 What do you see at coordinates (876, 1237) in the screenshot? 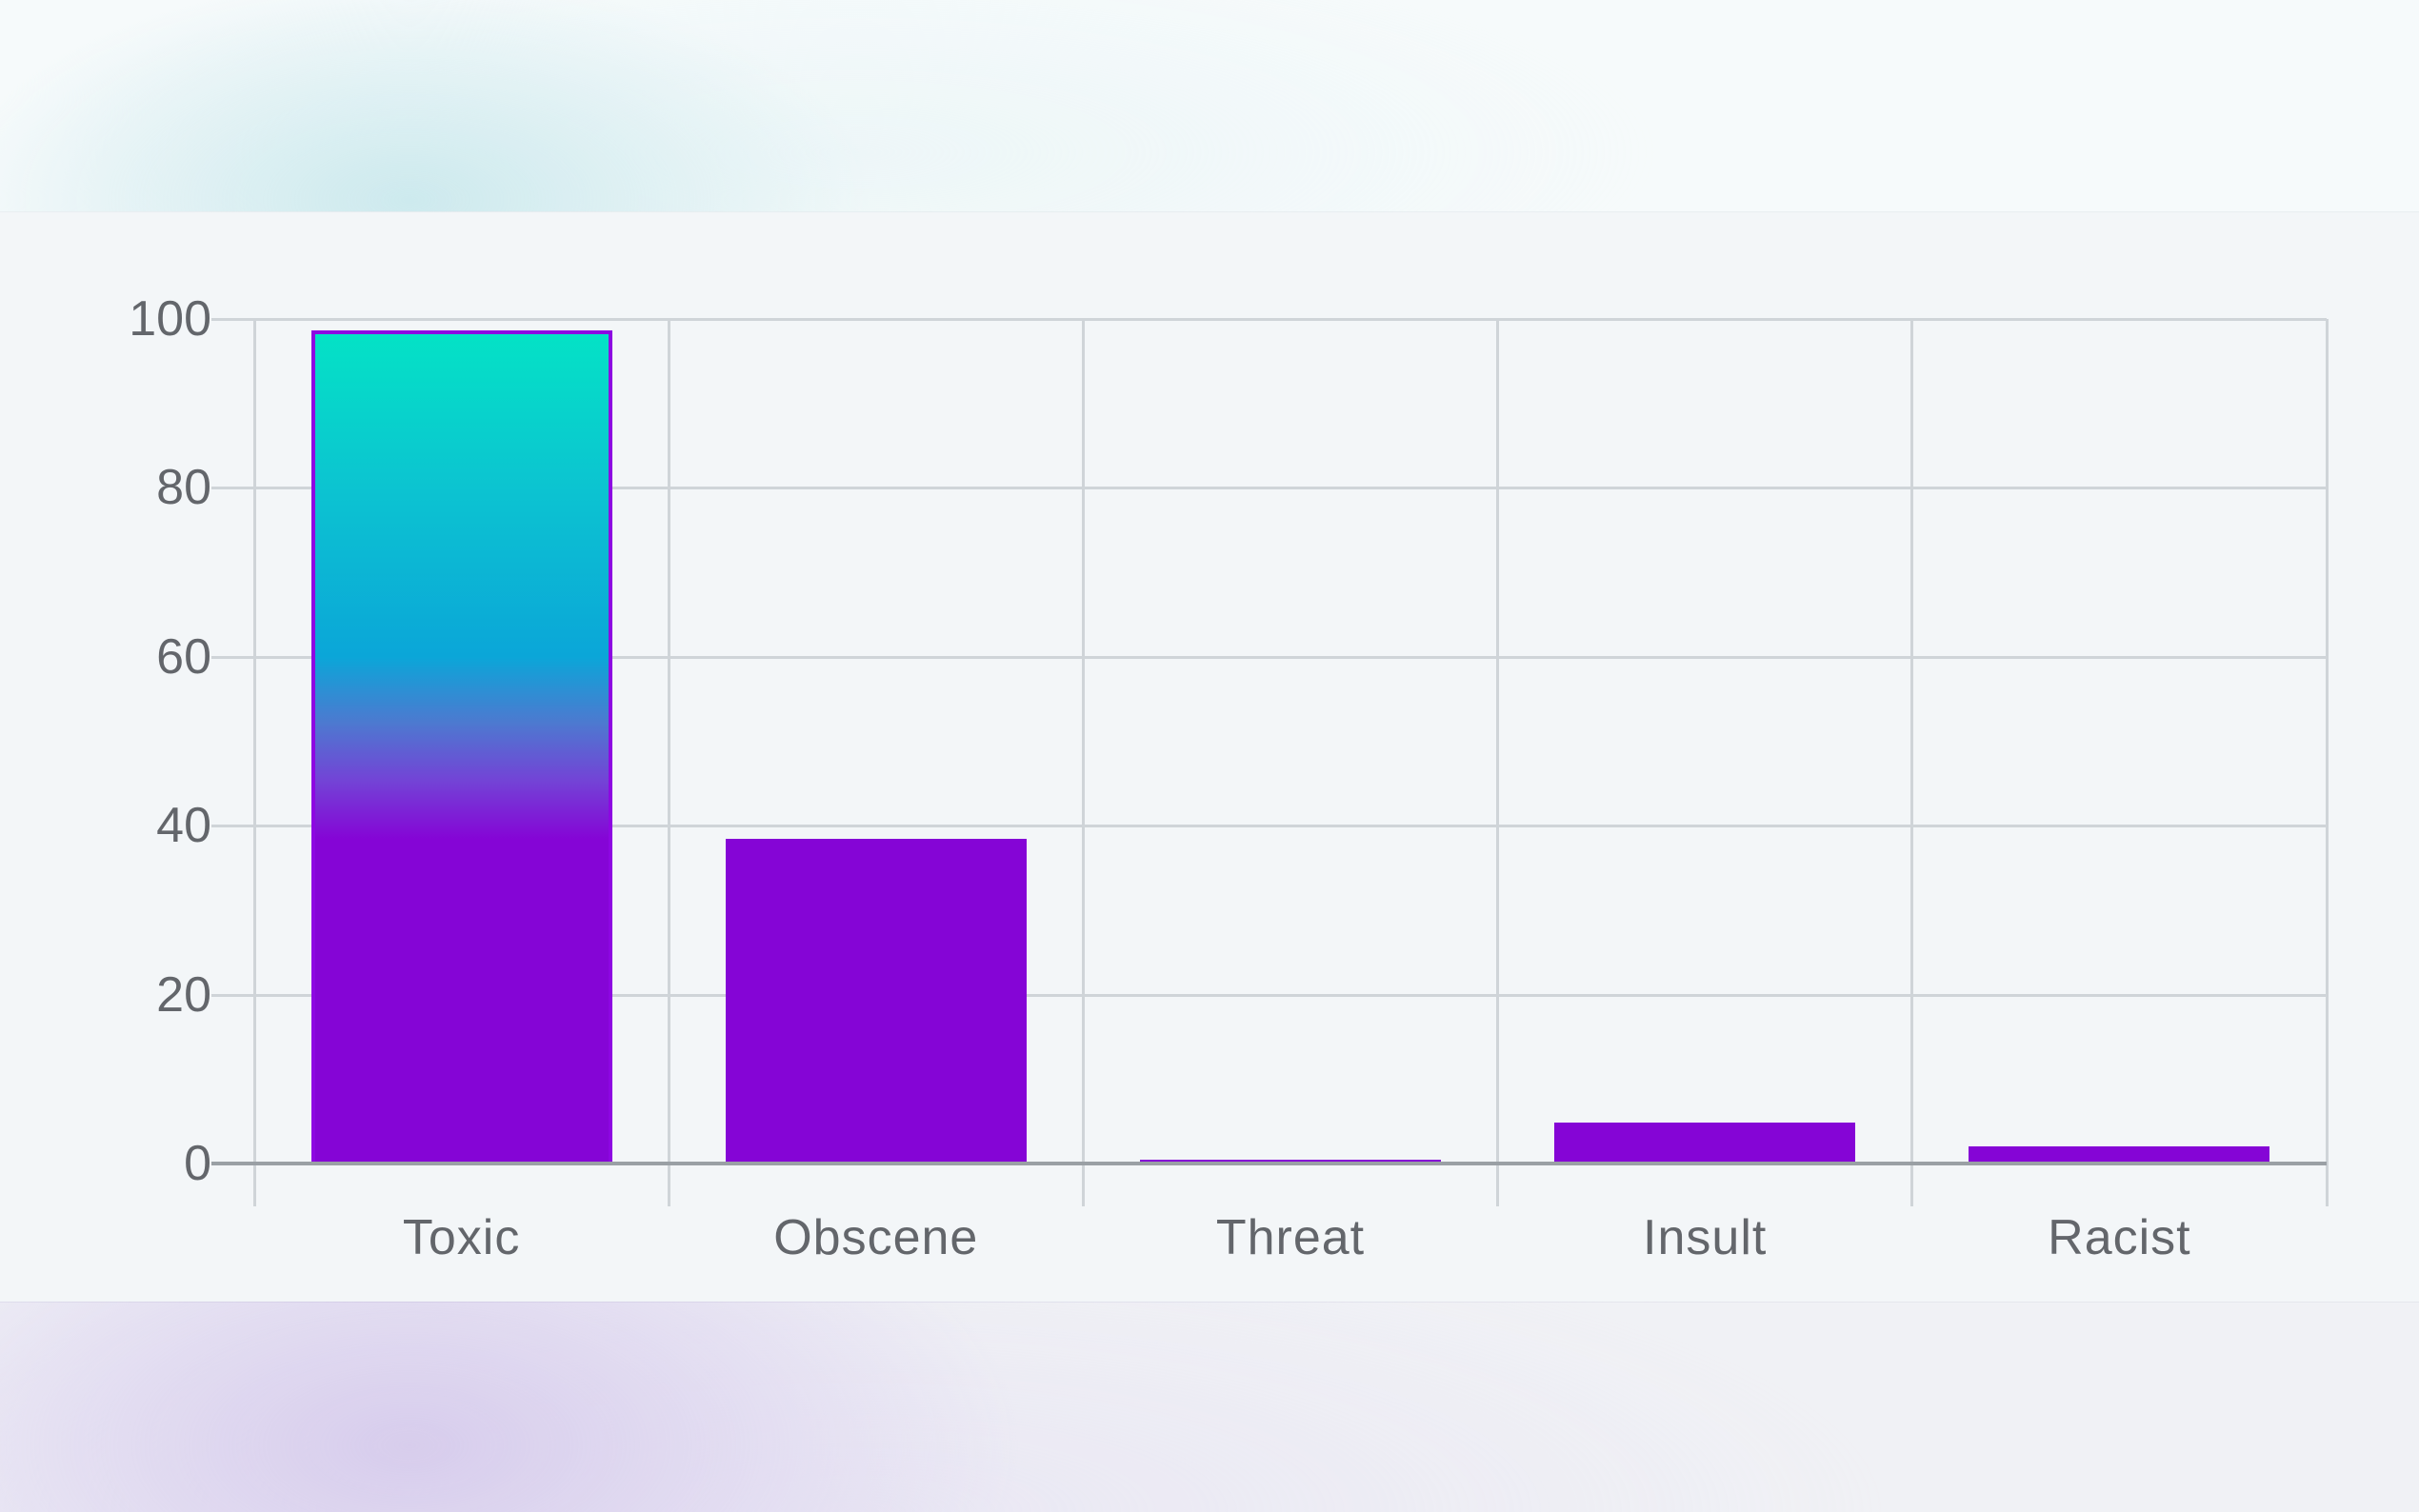
I see `x-category-label-obscene: Obscene` at bounding box center [876, 1237].